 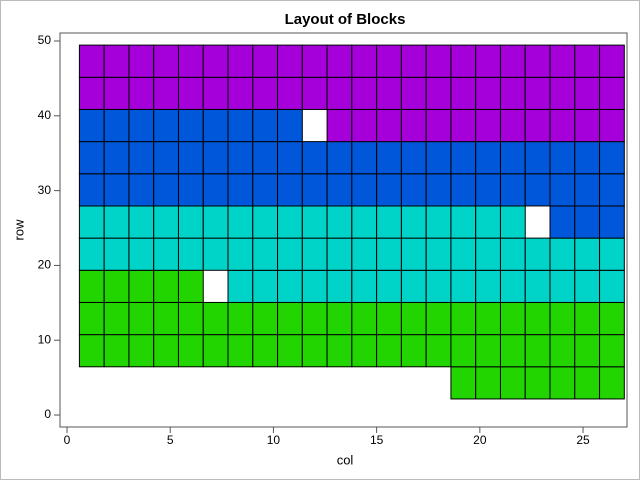 What do you see at coordinates (45, 190) in the screenshot?
I see `y-tick-label: 30` at bounding box center [45, 190].